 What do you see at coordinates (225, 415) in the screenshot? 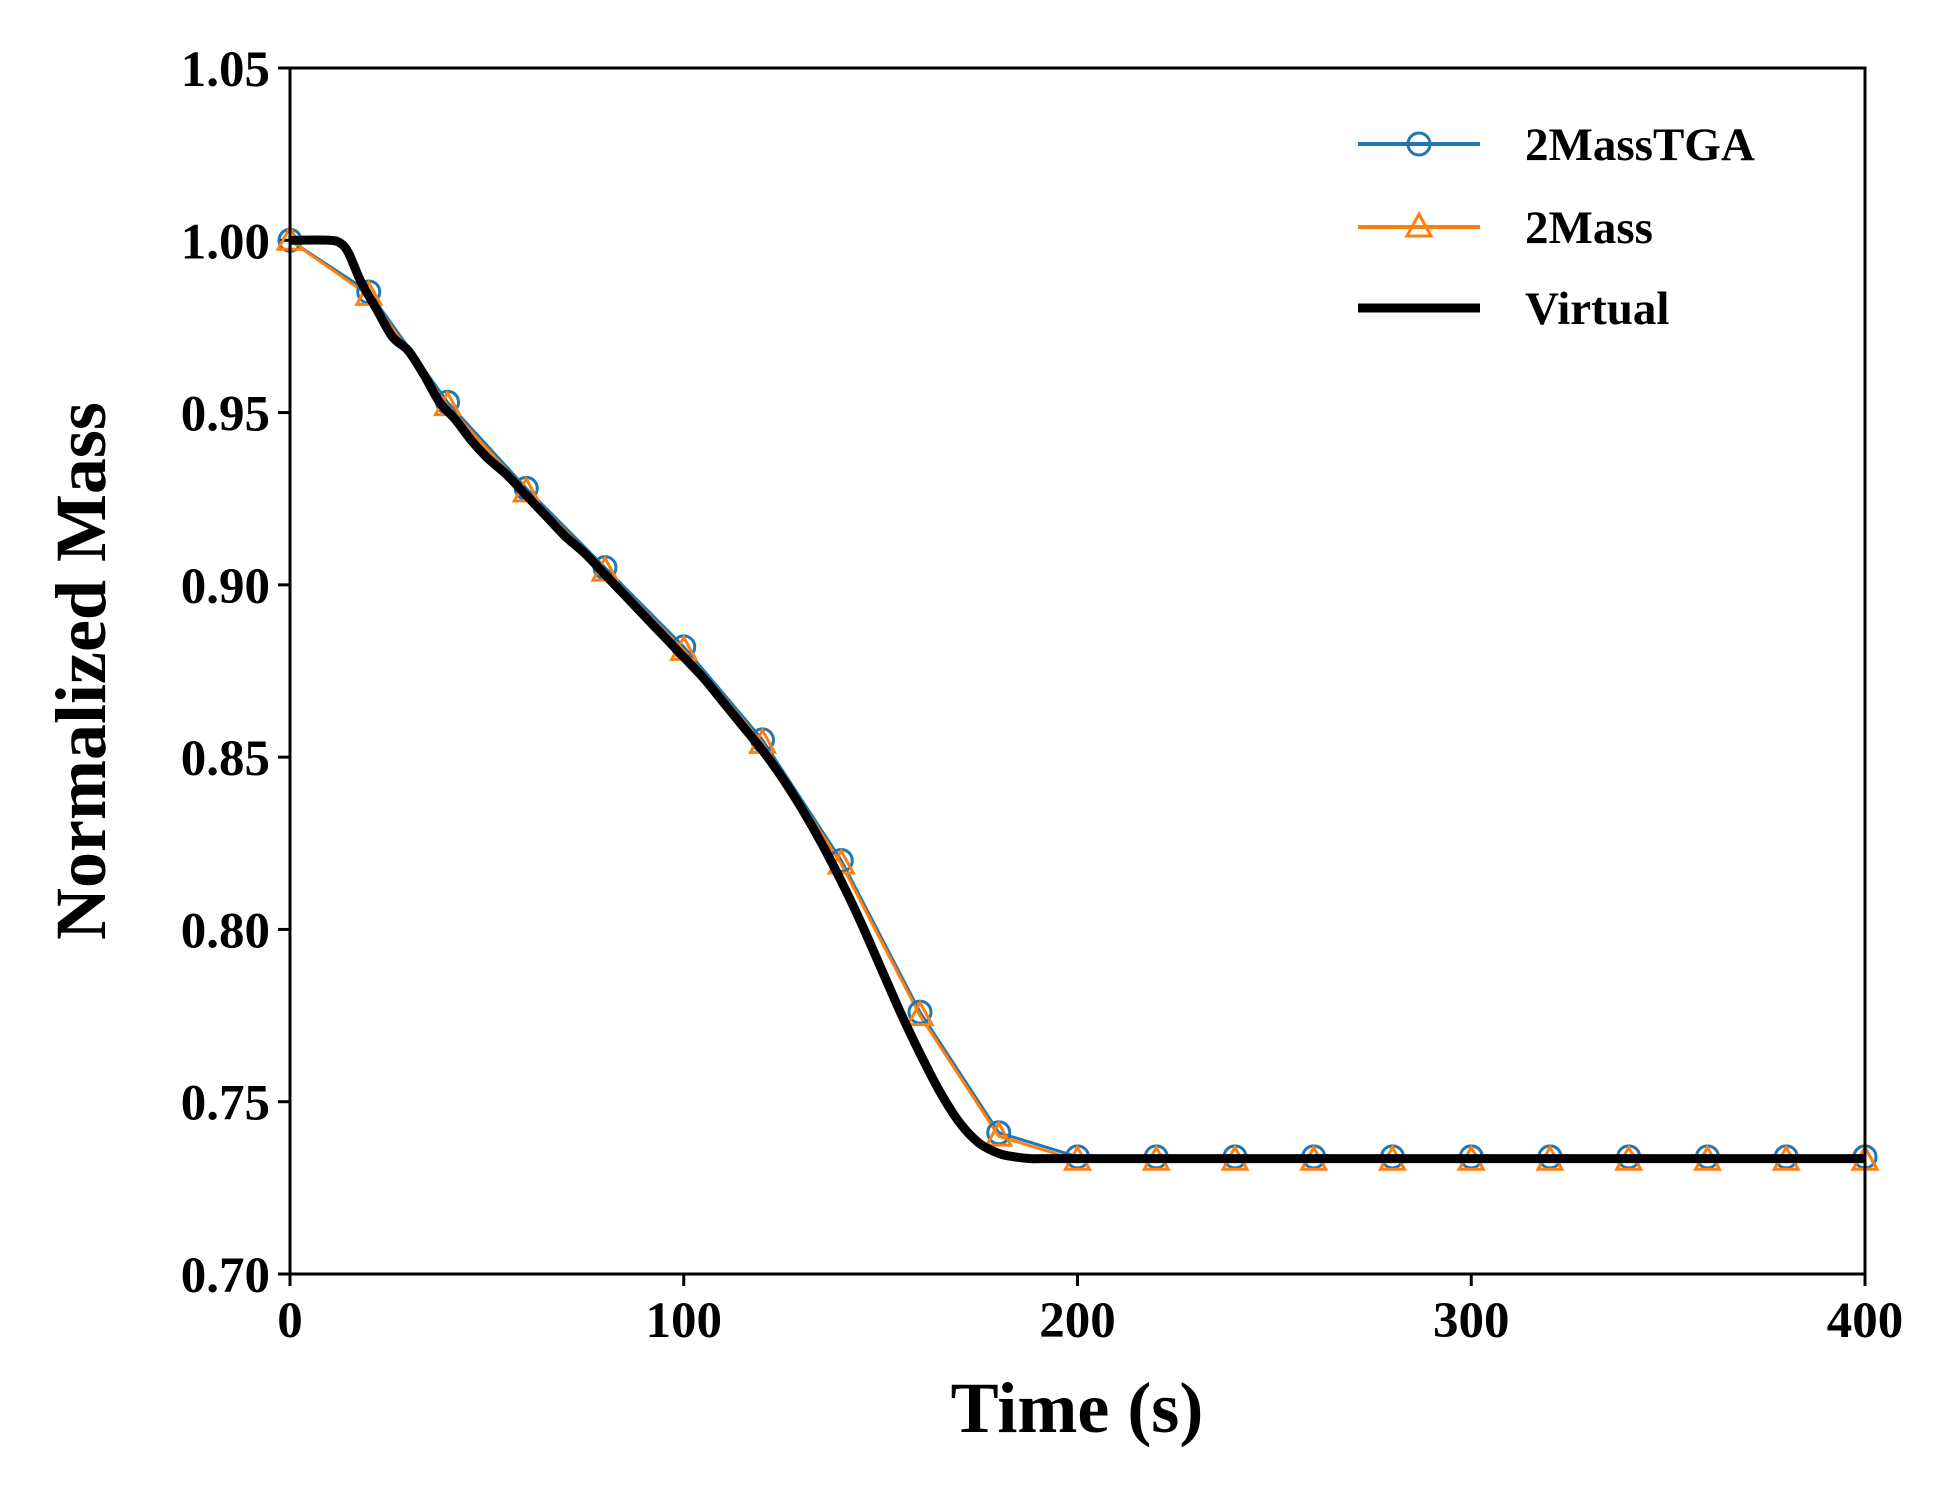
I see `y-tick-label: 0.95` at bounding box center [225, 415].